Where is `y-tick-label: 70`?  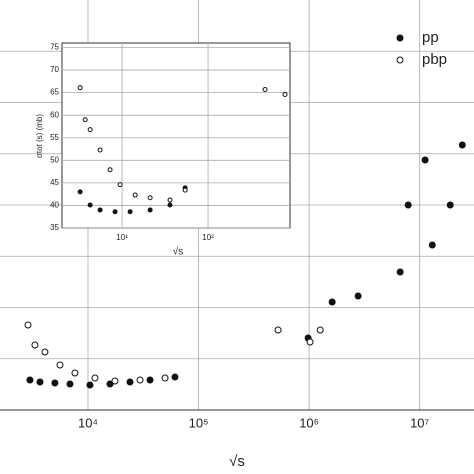 y-tick-label: 70 is located at coordinates (54, 69).